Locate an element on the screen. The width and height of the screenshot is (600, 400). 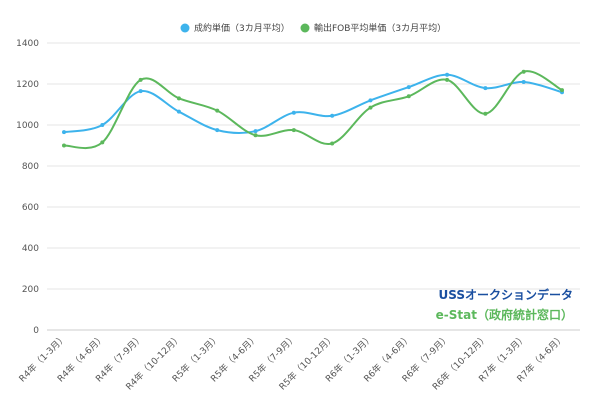
y-tick-label: 1400 is located at coordinates (27, 44).